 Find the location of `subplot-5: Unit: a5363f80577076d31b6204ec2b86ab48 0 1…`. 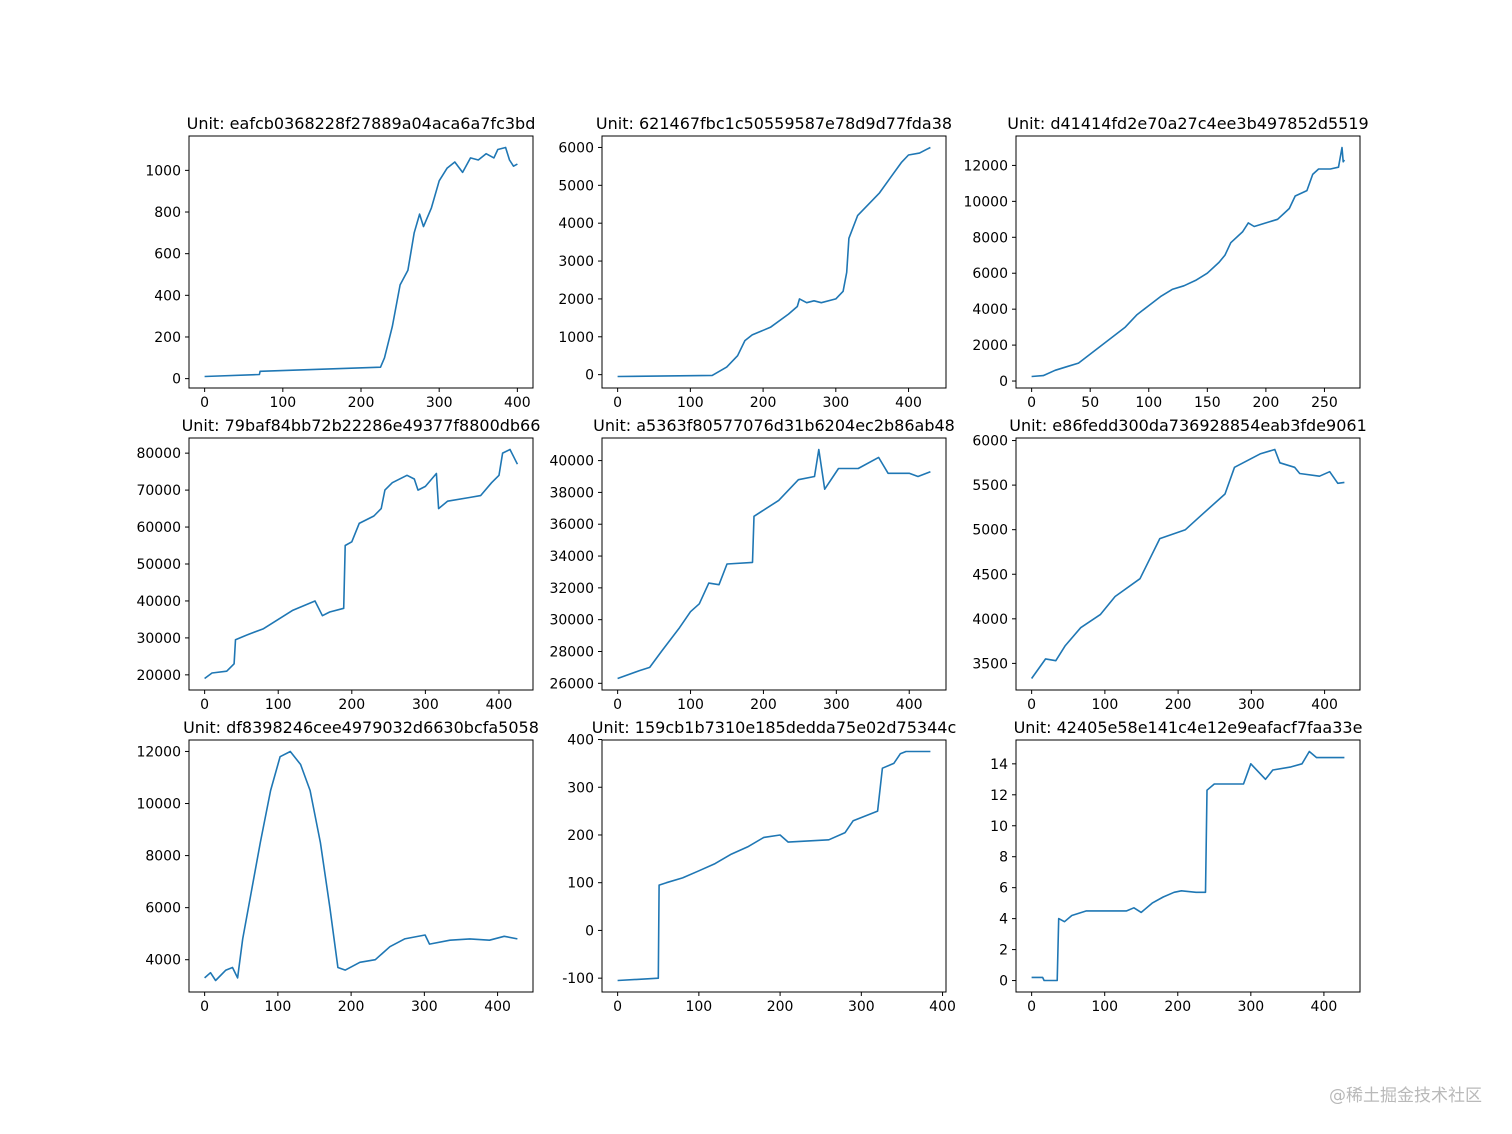

subplot-5: Unit: a5363f80577076d31b6204ec2b86ab48 0 1… is located at coordinates (751, 564).